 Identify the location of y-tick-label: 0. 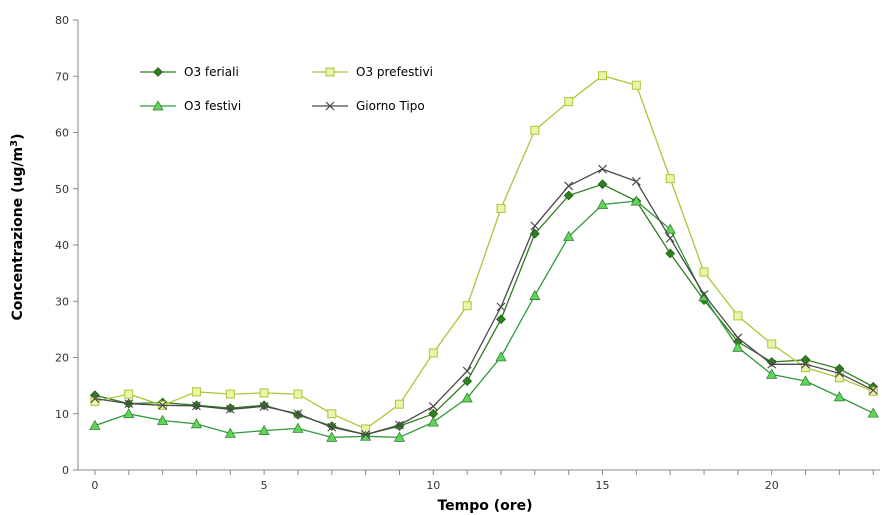
(65, 470).